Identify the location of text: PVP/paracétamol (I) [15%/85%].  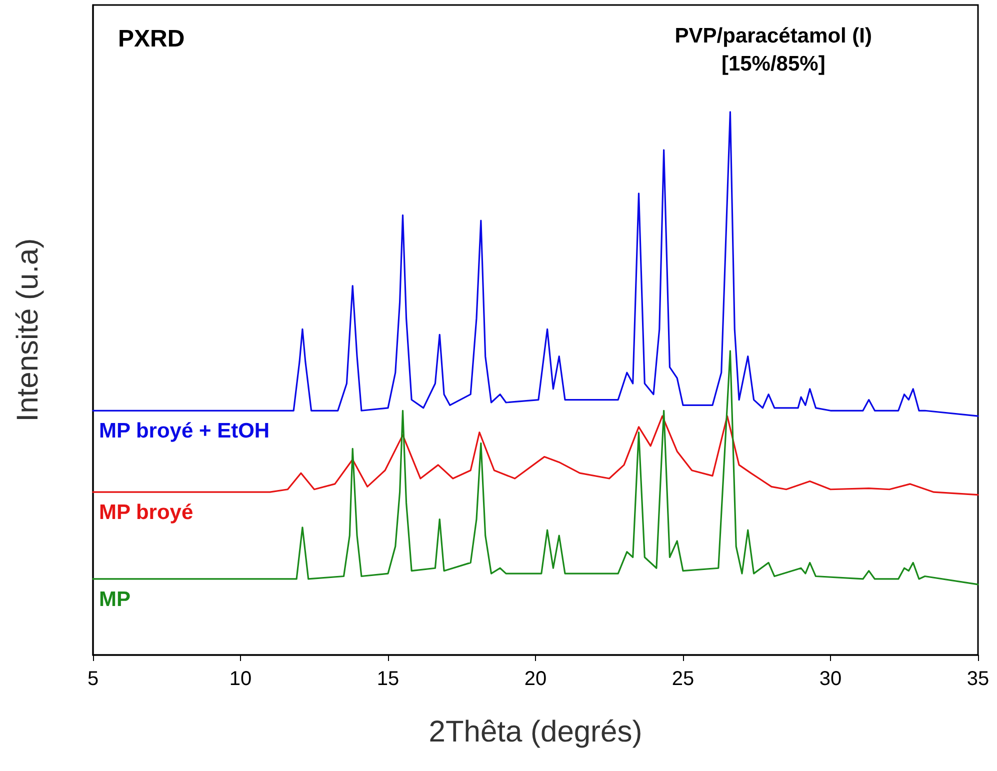
(773, 50).